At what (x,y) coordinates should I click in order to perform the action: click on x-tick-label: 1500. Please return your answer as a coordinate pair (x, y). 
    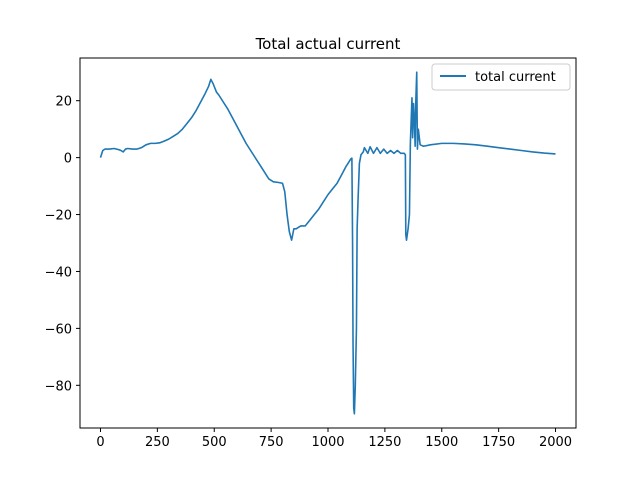
    Looking at the image, I should click on (441, 442).